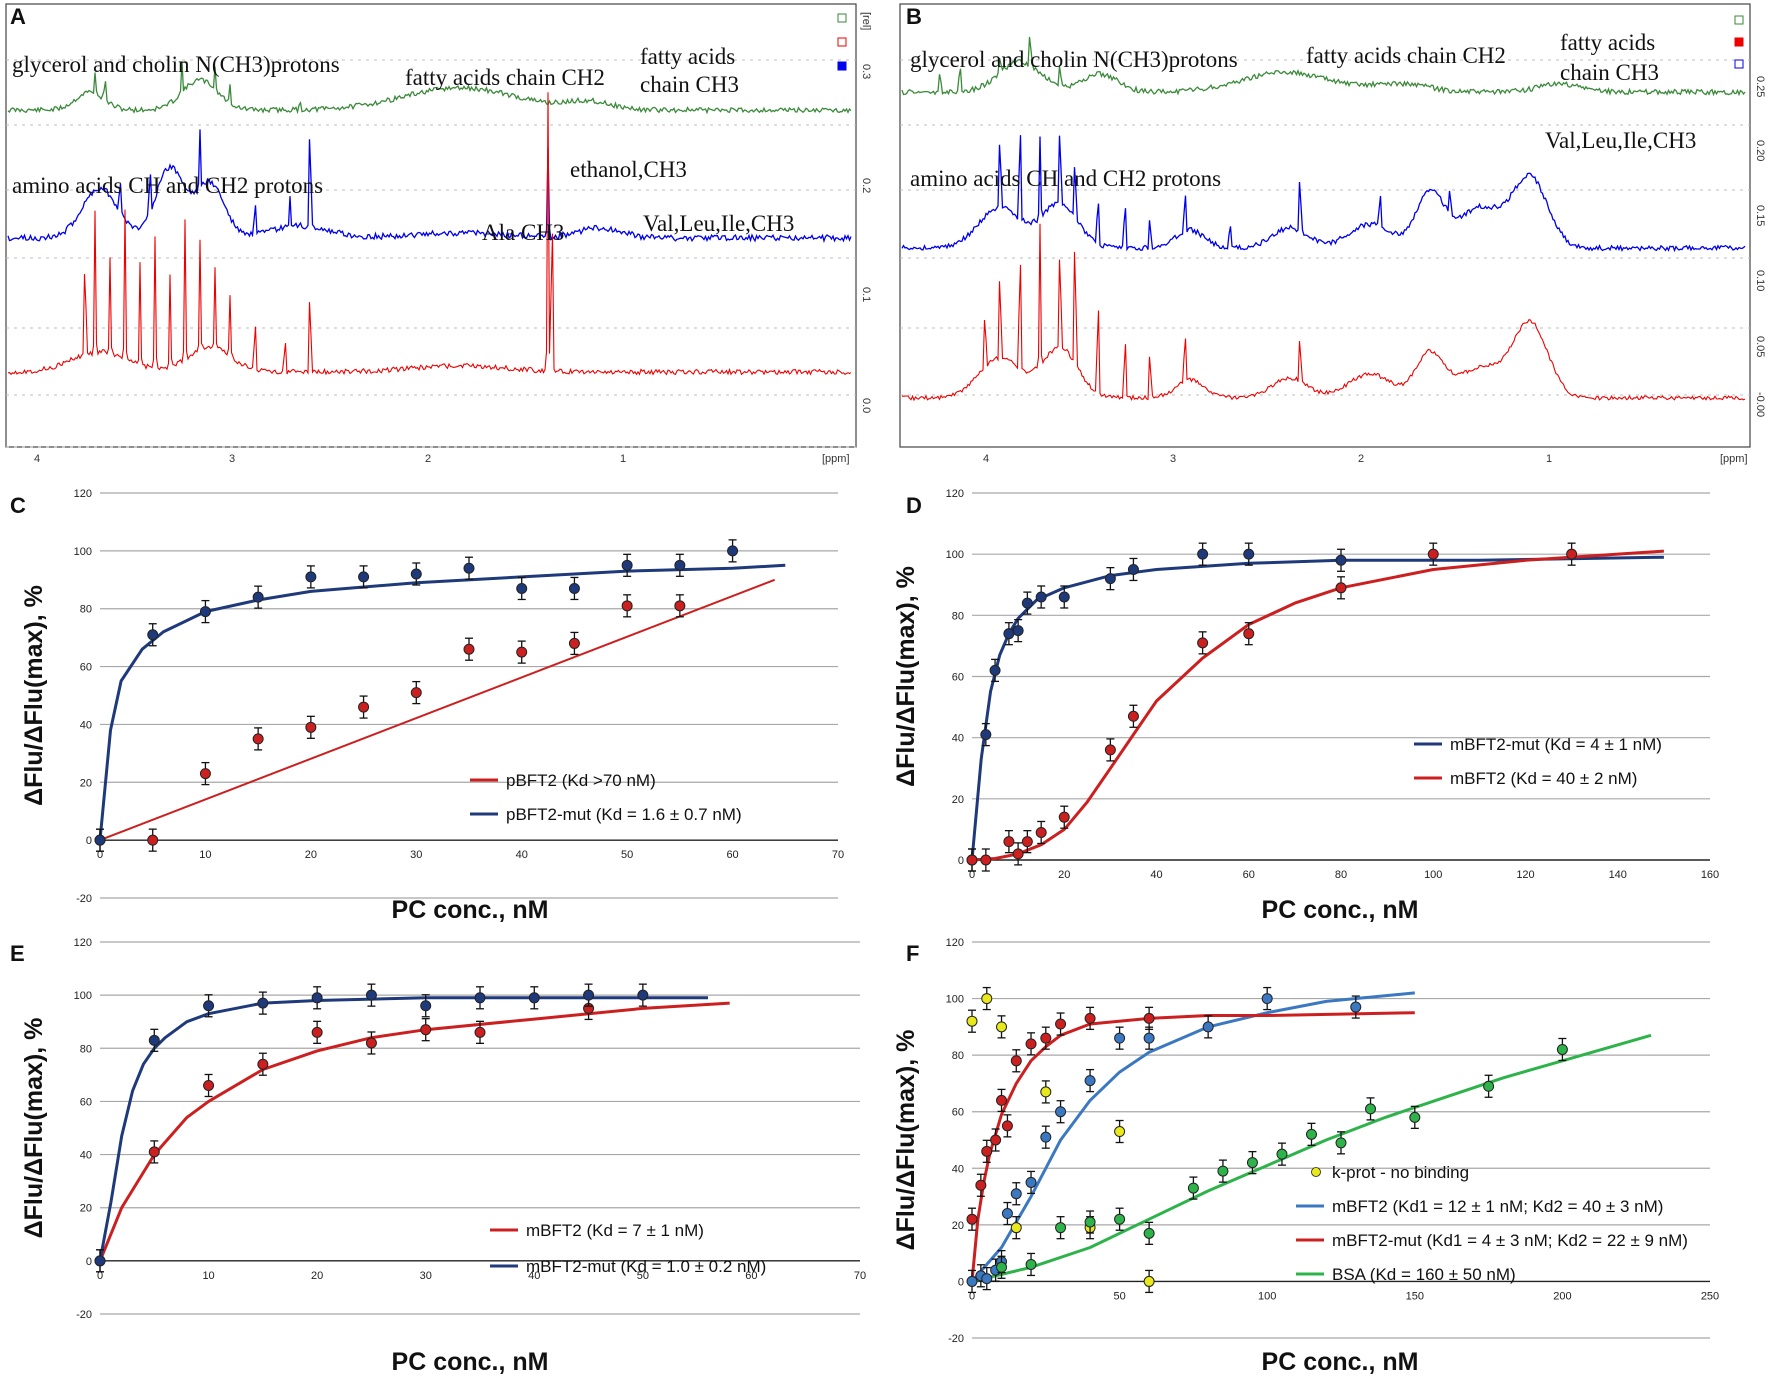 This screenshot has width=1772, height=1387. I want to click on nmr-b-annotation-2: fatty acids chain CH2, so click(1406, 55).